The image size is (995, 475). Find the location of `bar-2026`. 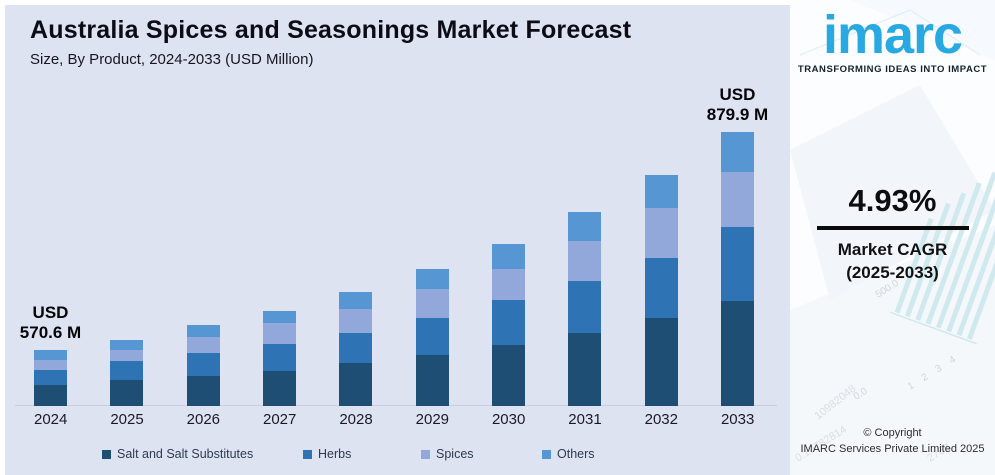

bar-2026 is located at coordinates (203, 365).